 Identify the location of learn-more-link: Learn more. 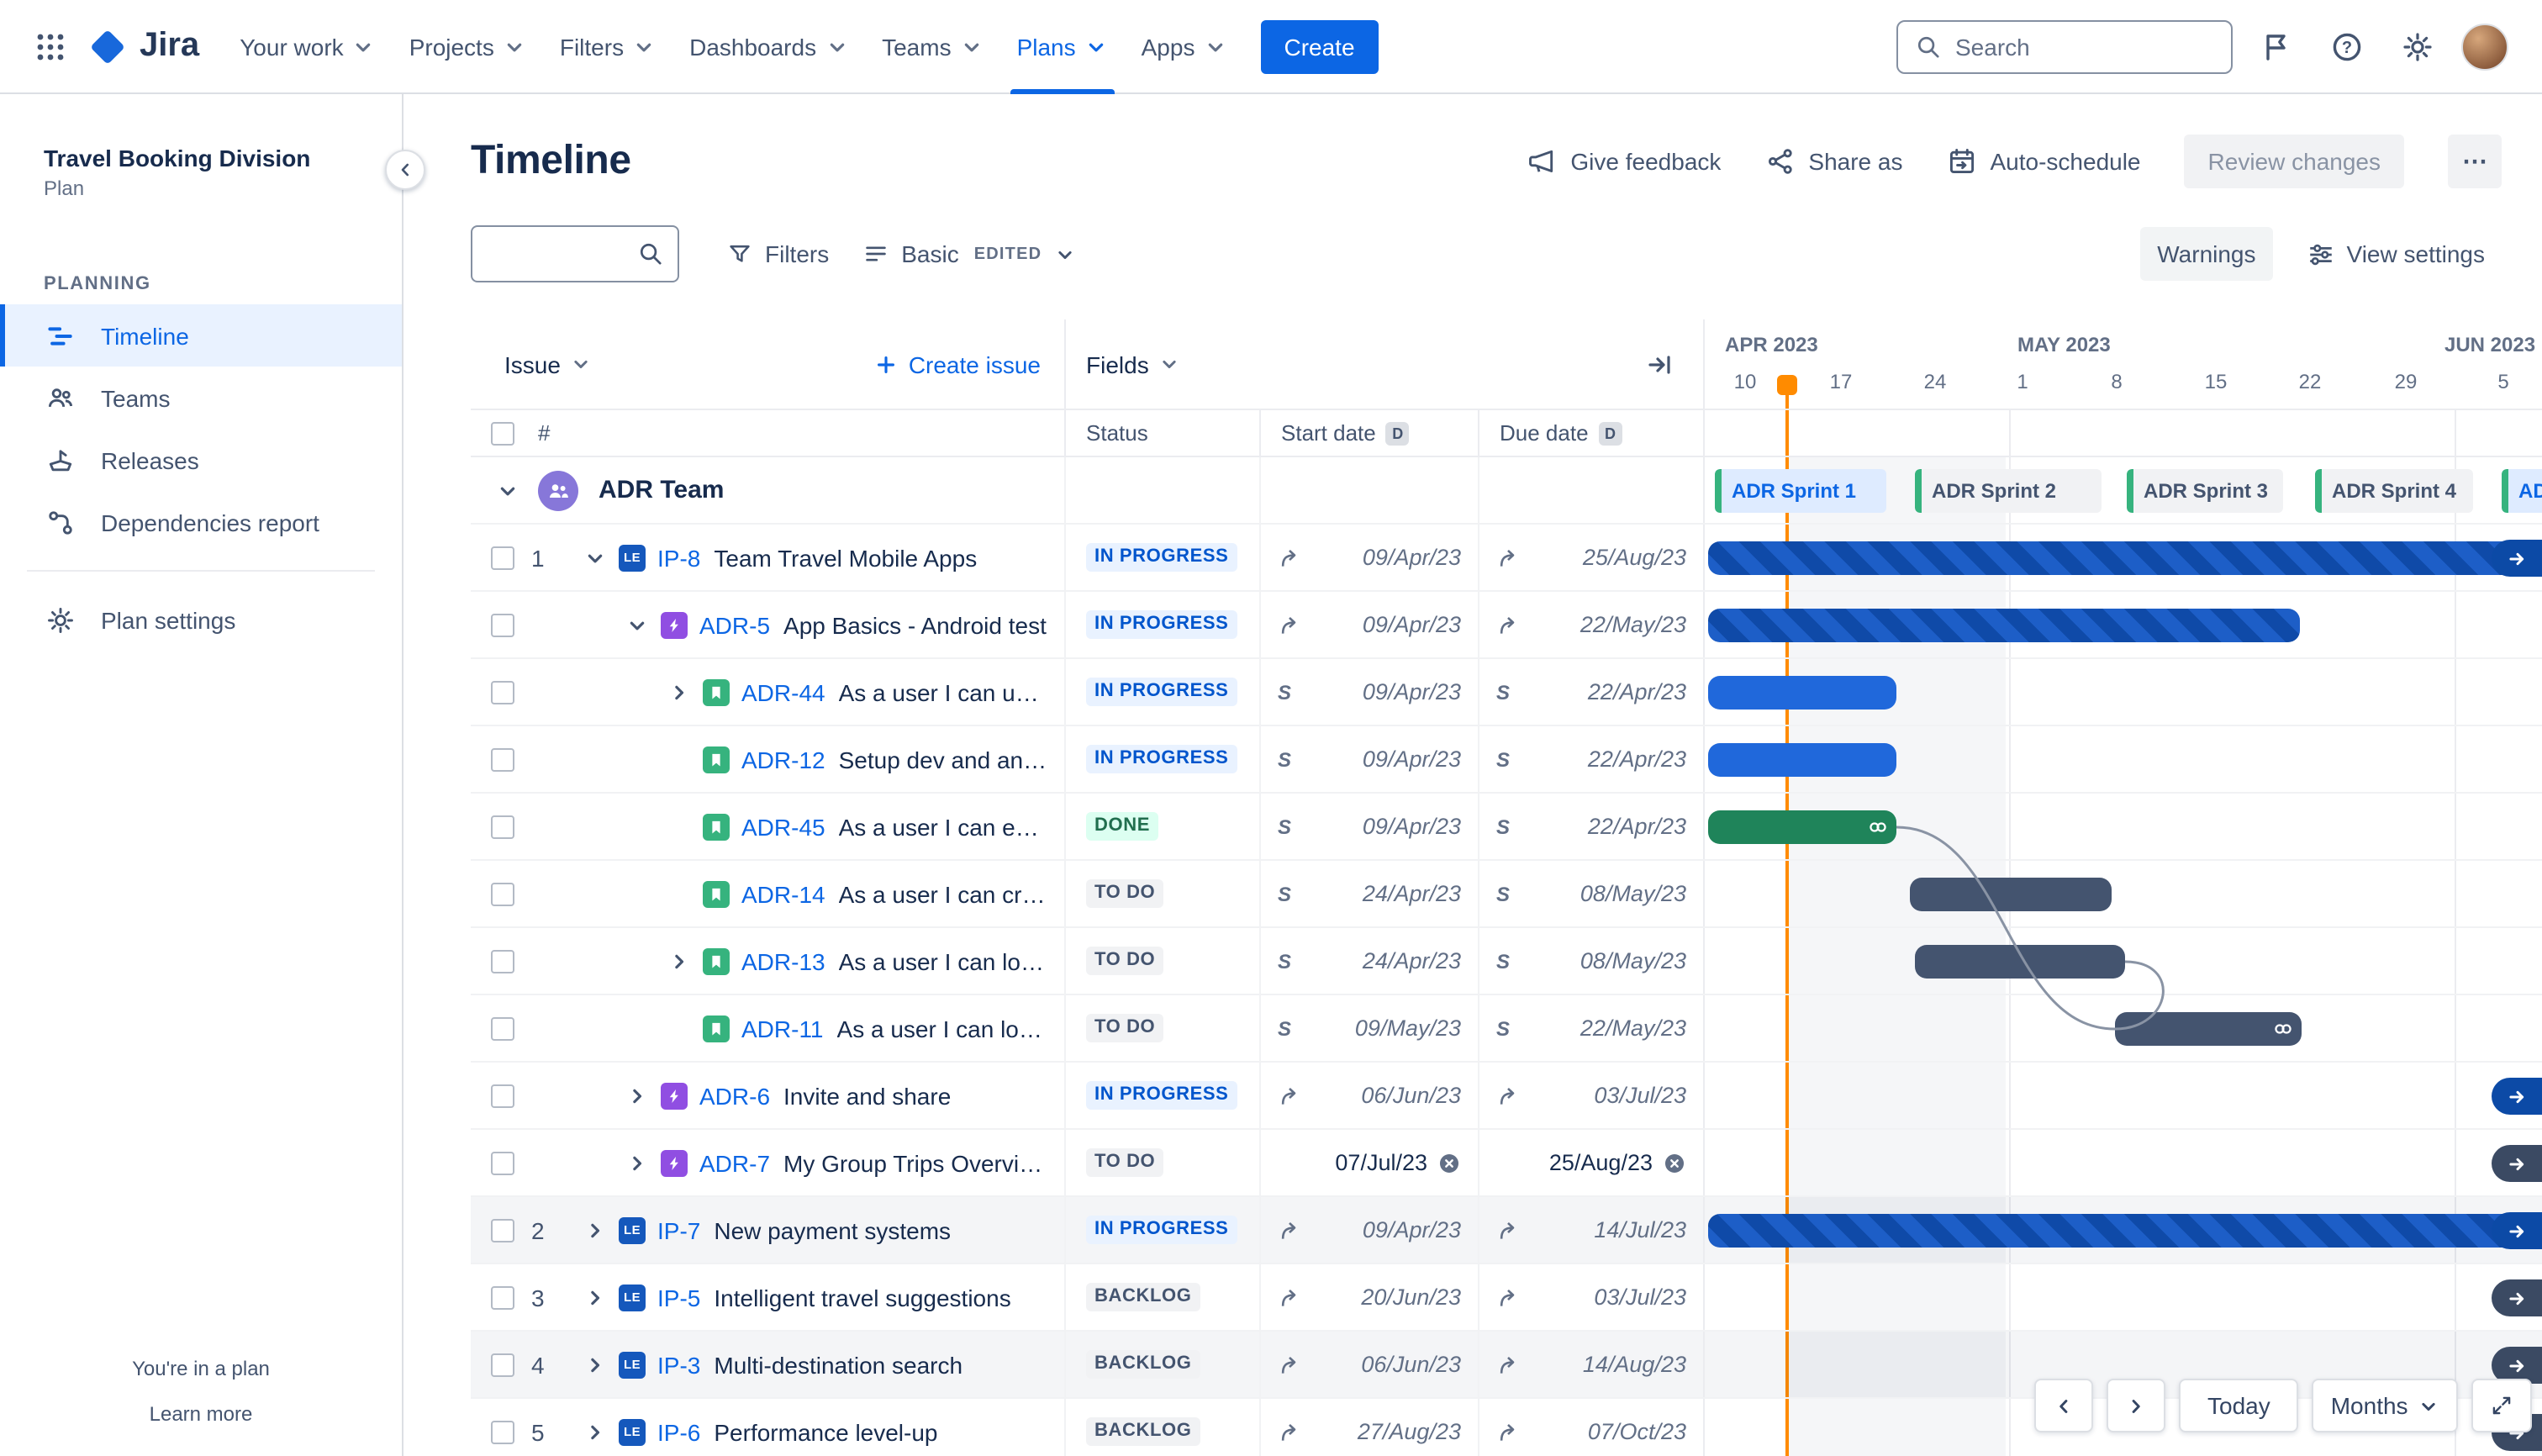
(201, 1414).